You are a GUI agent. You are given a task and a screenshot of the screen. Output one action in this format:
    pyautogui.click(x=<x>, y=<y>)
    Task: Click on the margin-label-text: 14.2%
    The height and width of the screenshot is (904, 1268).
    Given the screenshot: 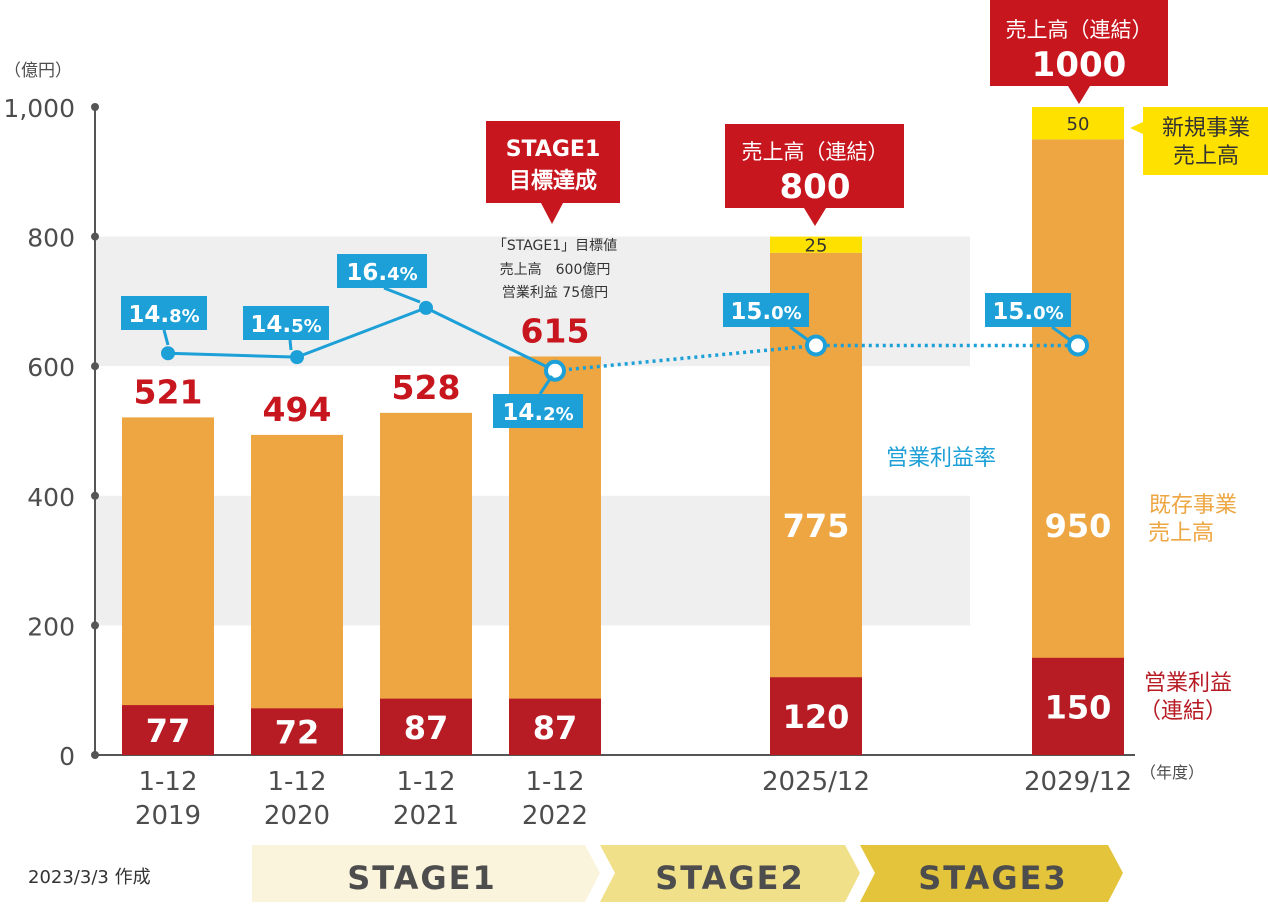 What is the action you would take?
    pyautogui.click(x=537, y=413)
    